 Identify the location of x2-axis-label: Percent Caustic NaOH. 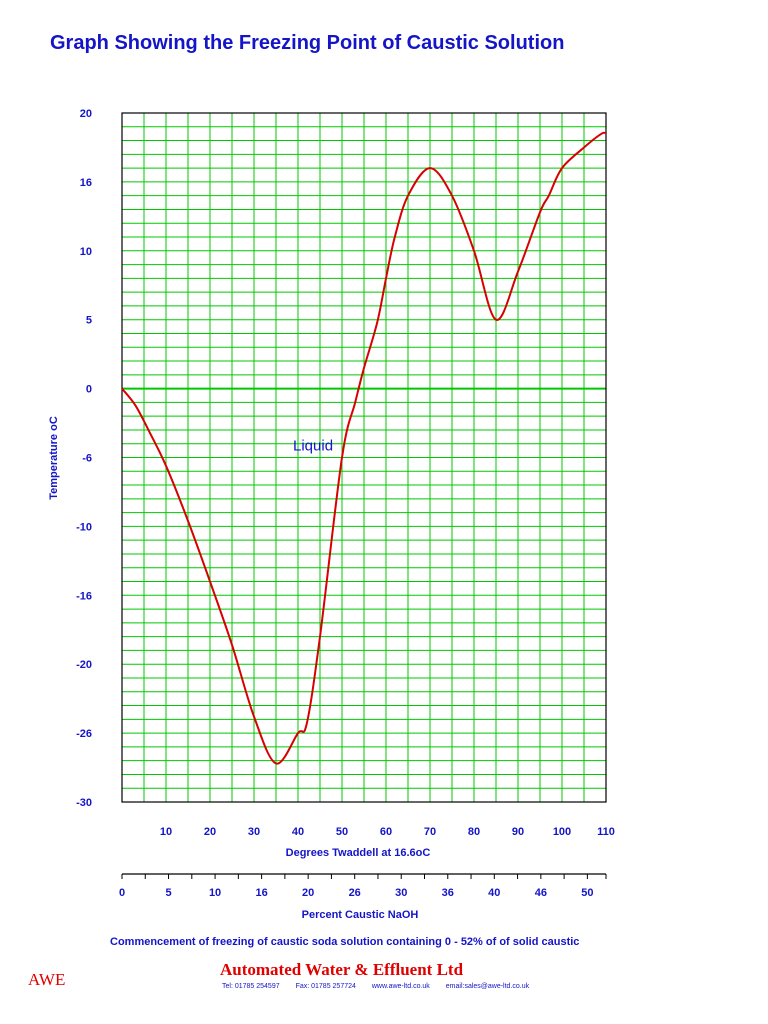
(360, 915).